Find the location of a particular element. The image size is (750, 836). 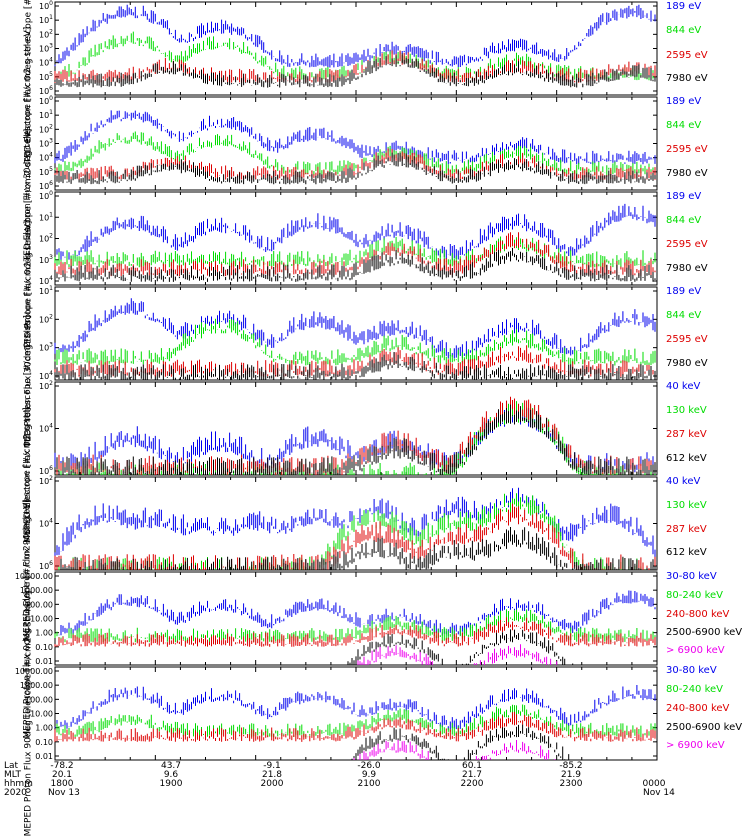

hhmm-value: 1900 is located at coordinates (171, 784).